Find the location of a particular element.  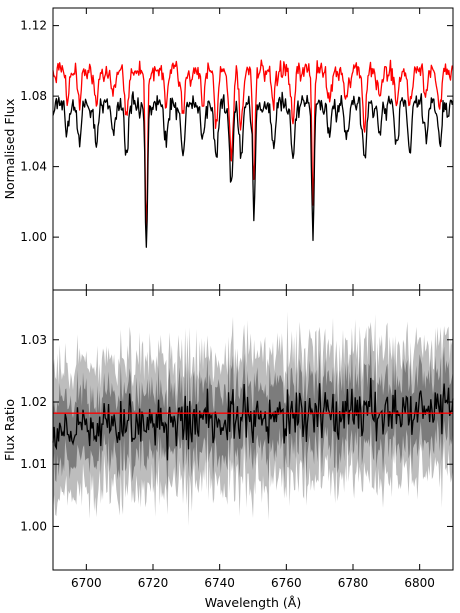

top-ytick-label: 1.12 is located at coordinates (33, 26).